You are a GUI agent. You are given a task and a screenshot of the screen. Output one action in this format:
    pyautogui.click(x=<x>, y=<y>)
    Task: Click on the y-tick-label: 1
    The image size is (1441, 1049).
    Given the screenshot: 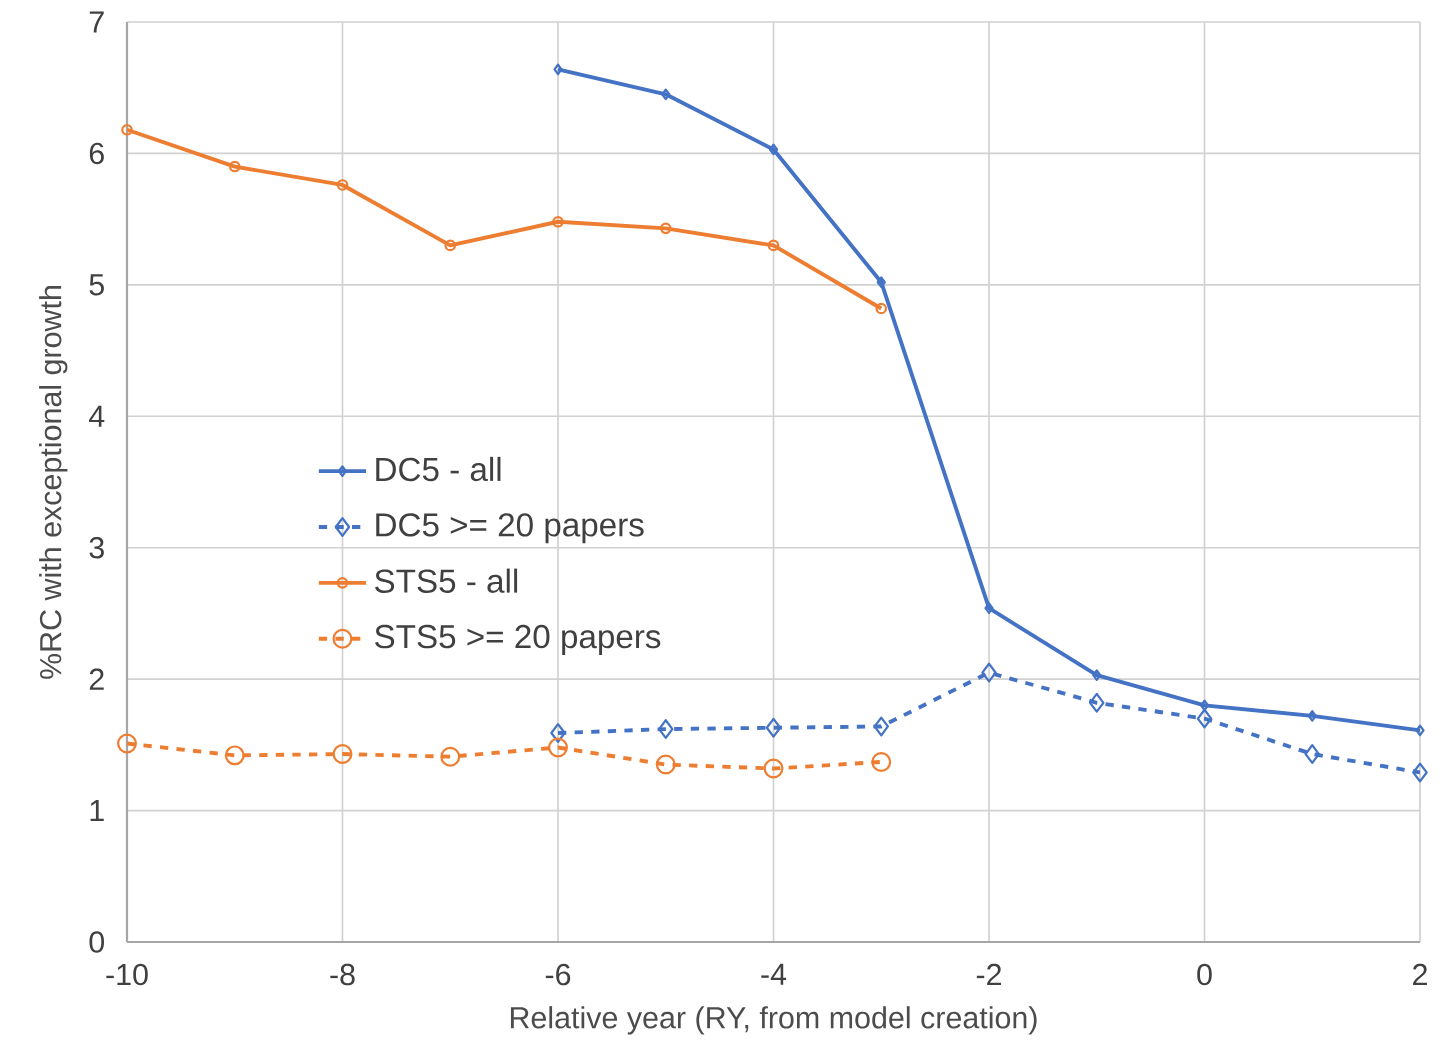 What is the action you would take?
    pyautogui.click(x=97, y=811)
    